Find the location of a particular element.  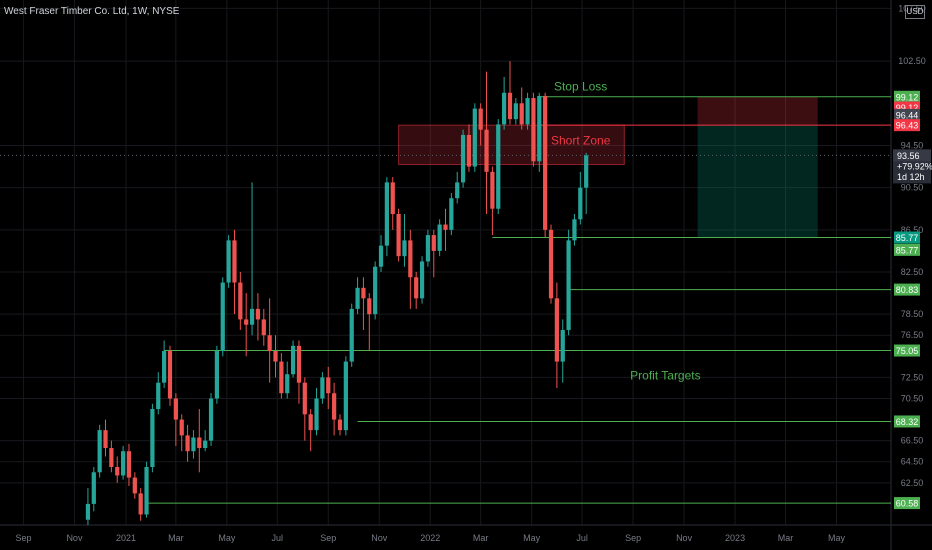

price-axis-label: 96.44 is located at coordinates (907, 114).